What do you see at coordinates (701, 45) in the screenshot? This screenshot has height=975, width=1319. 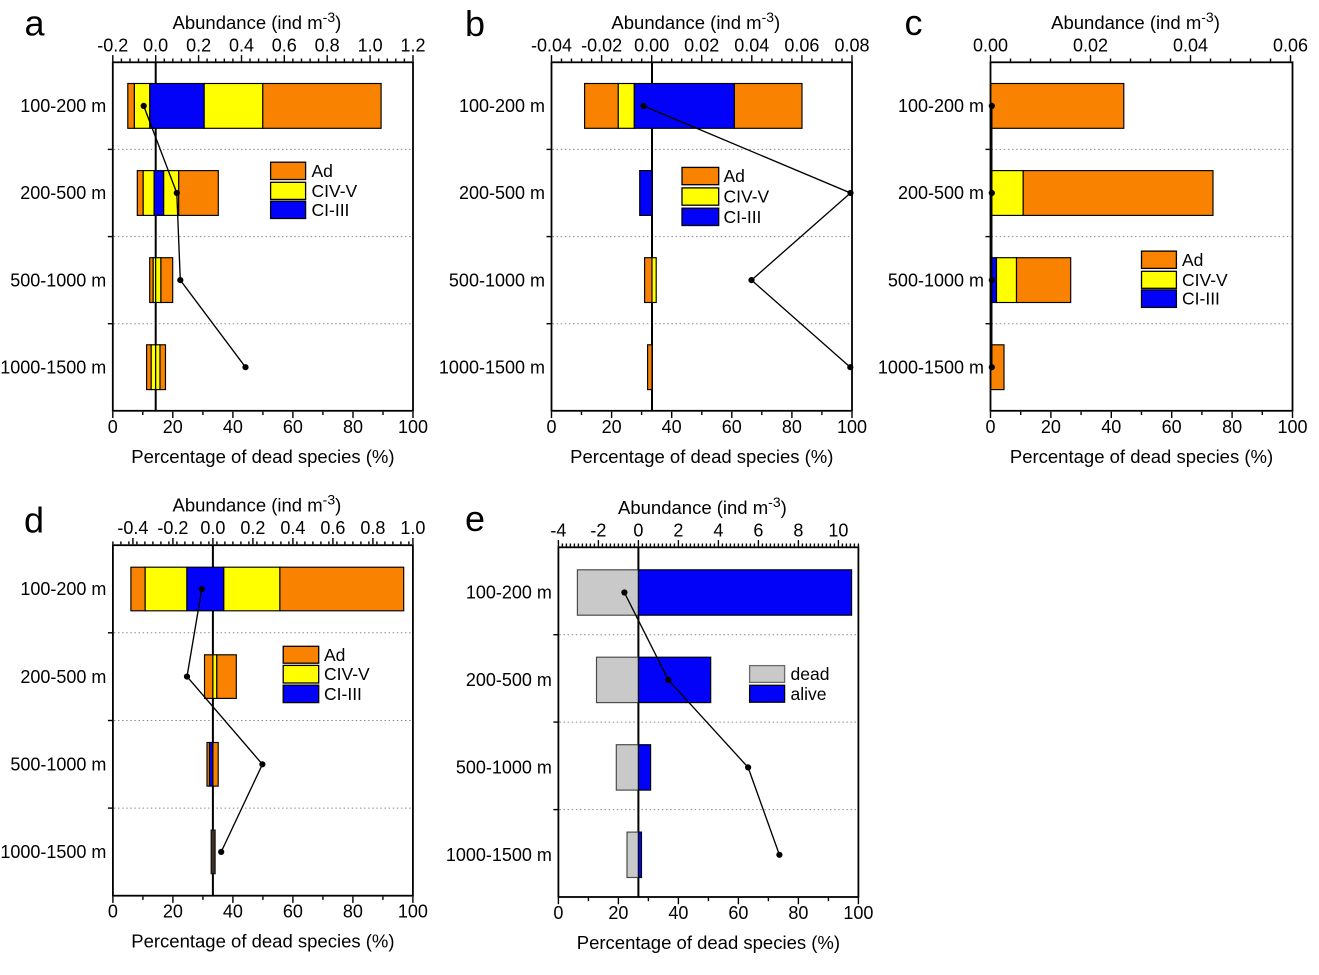 I see `svg-text: 0.02` at bounding box center [701, 45].